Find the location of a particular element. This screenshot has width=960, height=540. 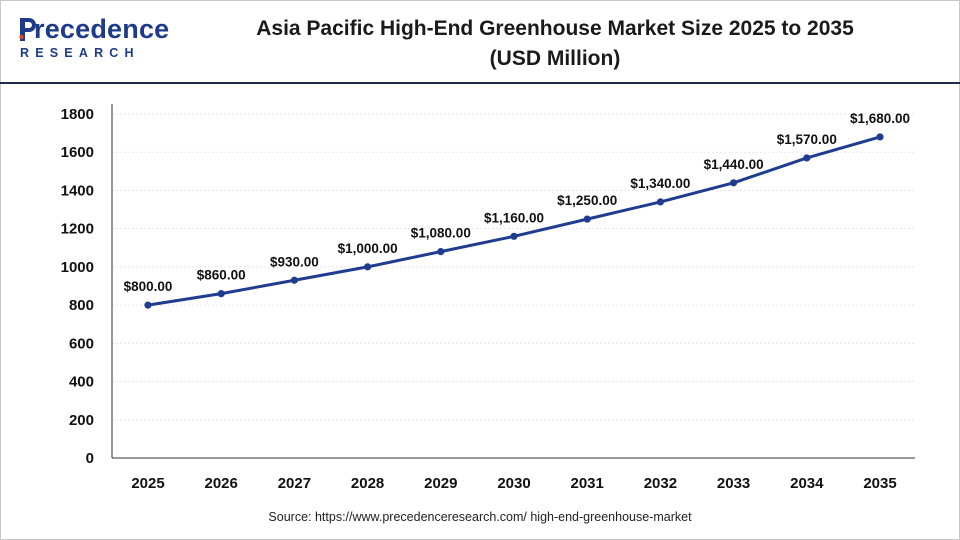

logo-subtitle: RESEARCH is located at coordinates (80, 53).